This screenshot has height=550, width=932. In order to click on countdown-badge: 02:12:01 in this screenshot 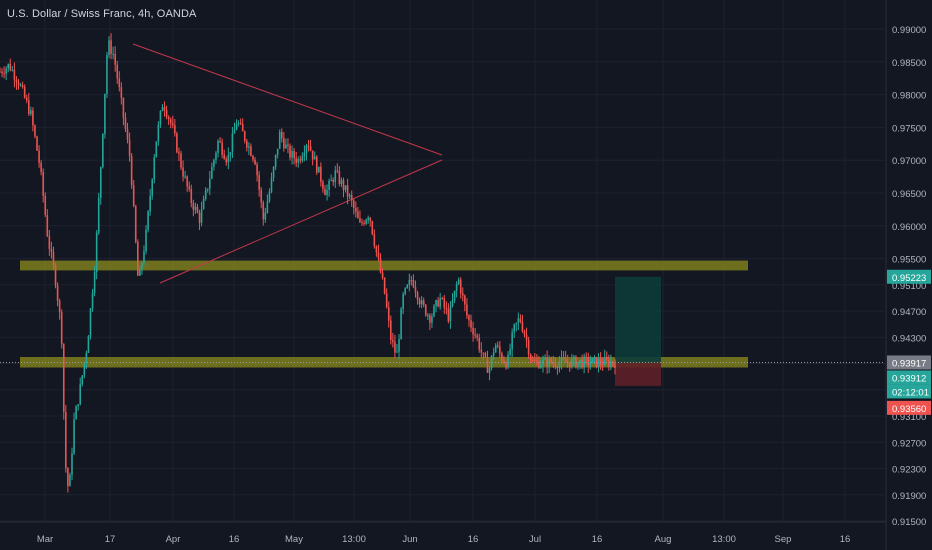, I will do `click(910, 392)`.